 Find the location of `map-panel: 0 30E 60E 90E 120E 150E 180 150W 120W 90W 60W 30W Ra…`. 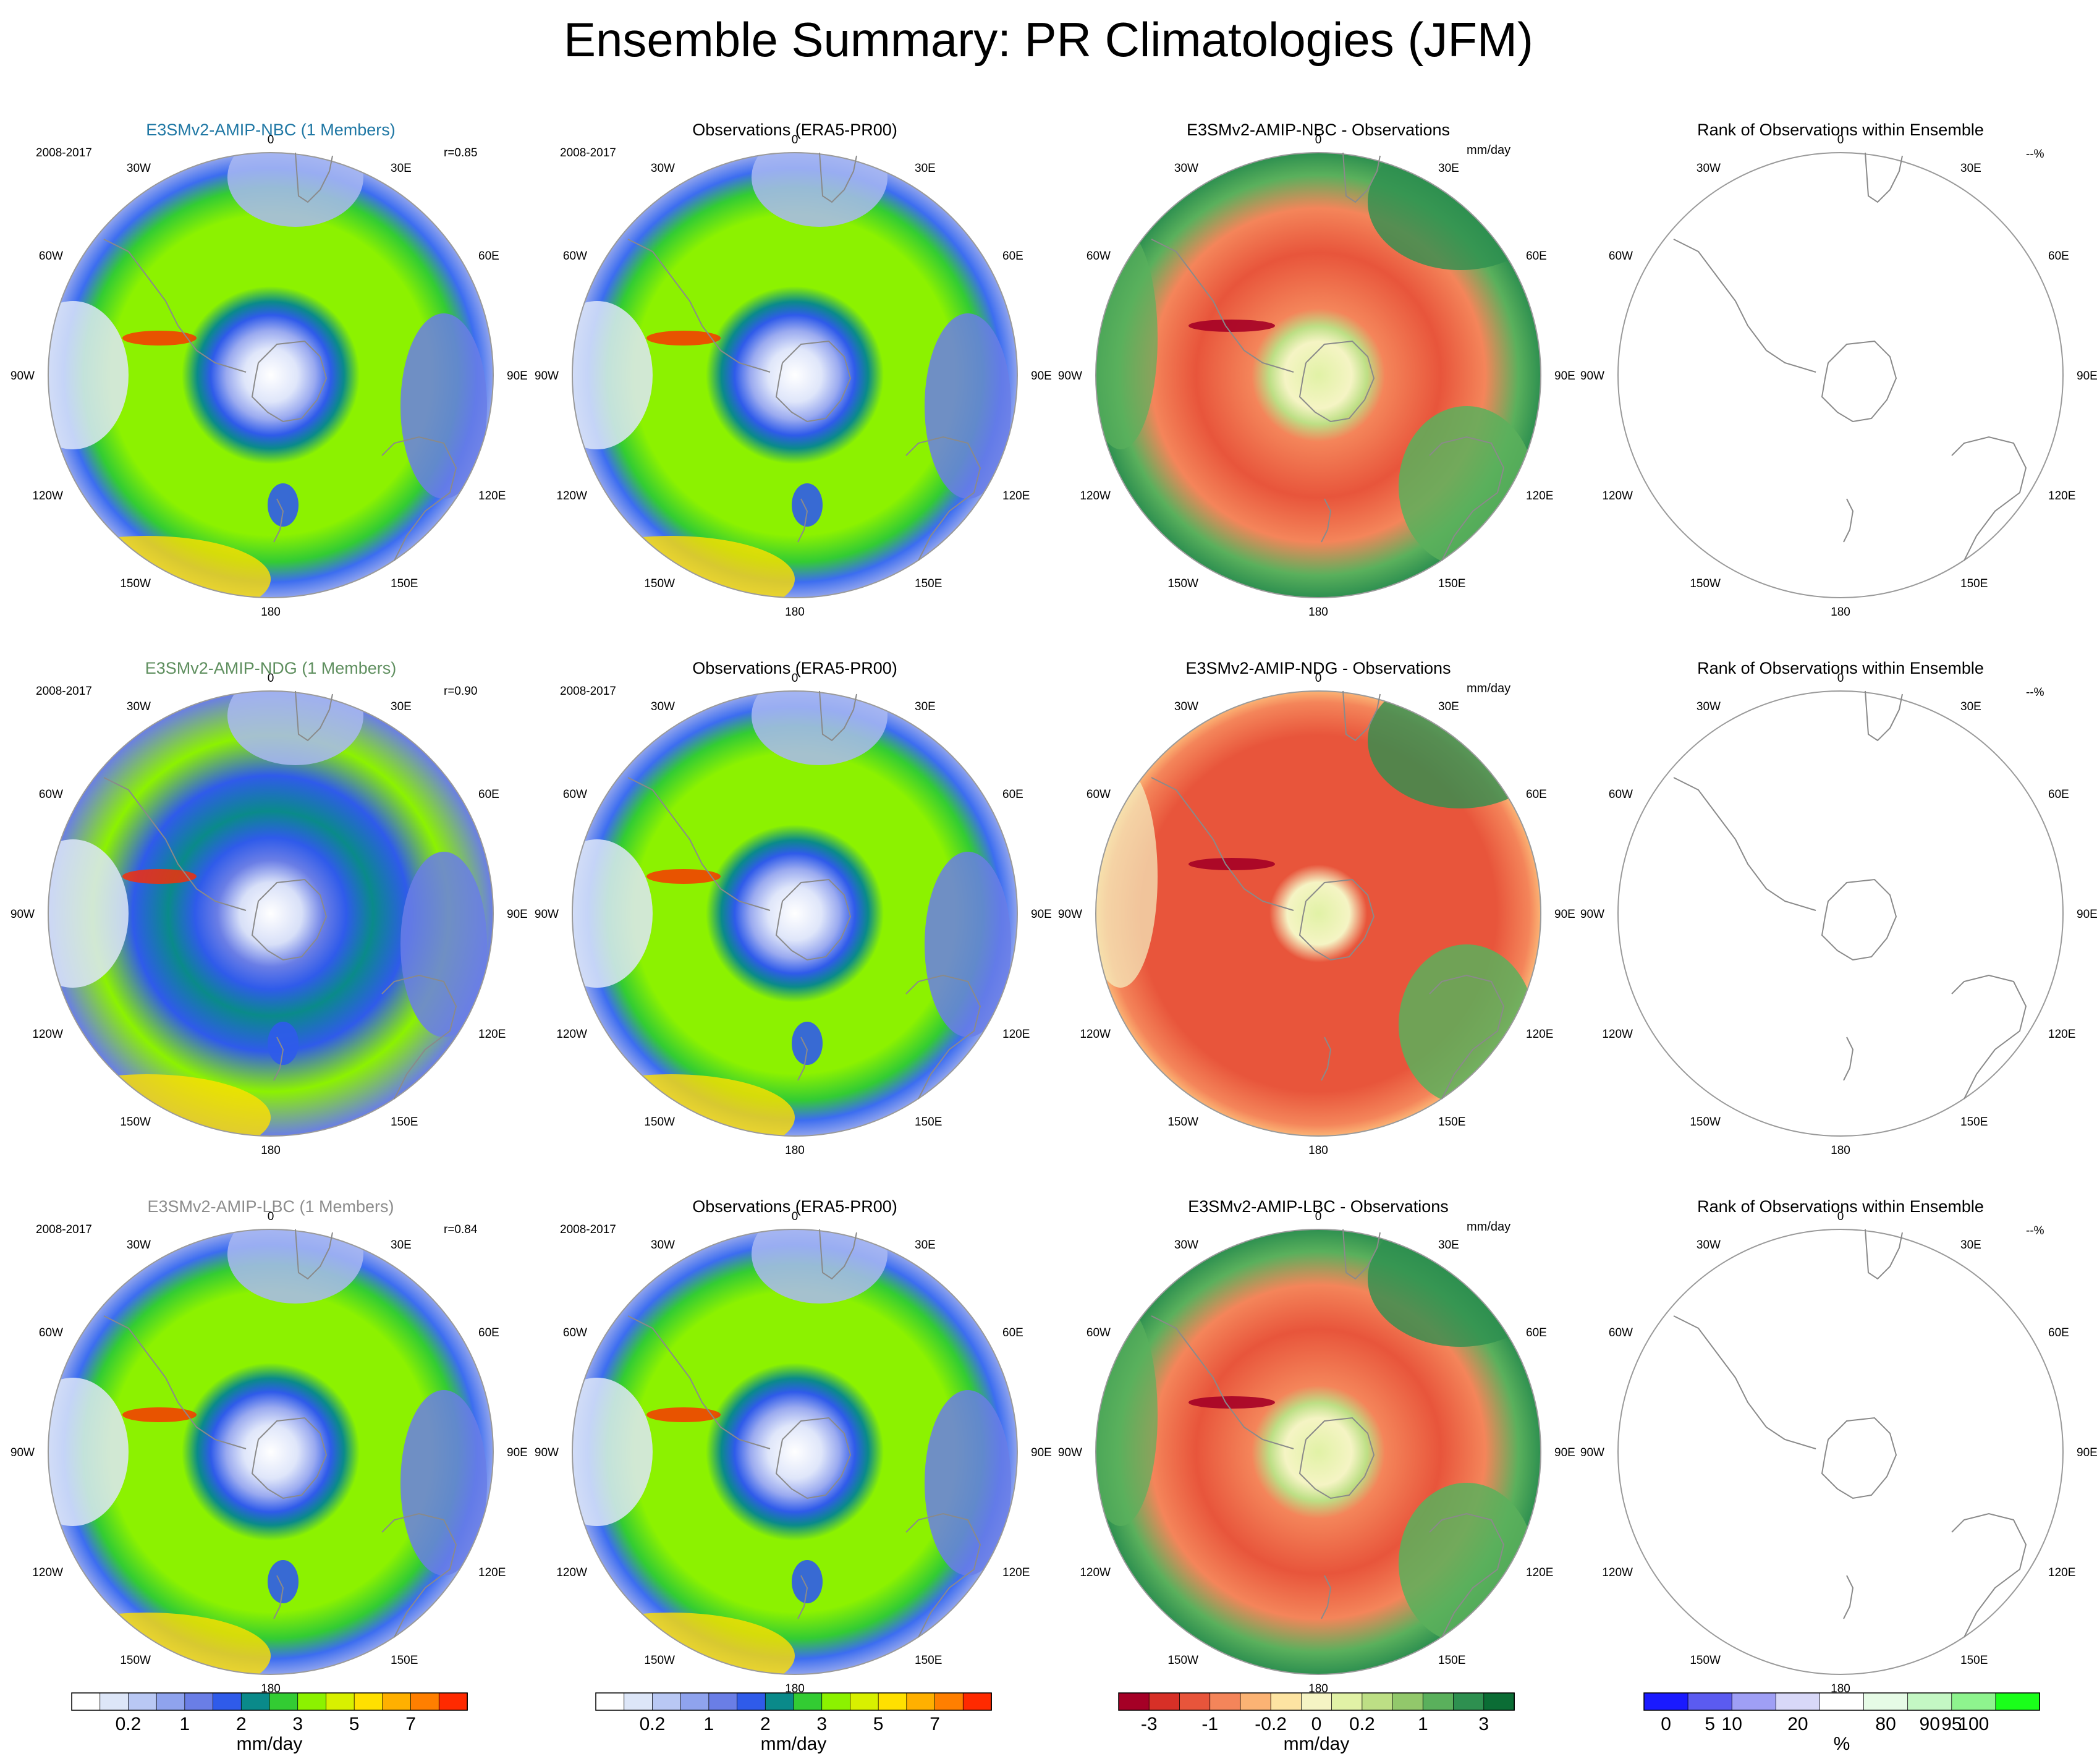

map-panel: 0 30E 60E 90E 120E 150E 180 150W 120W 90W 60W 30W Ra… is located at coordinates (1838, 1446).